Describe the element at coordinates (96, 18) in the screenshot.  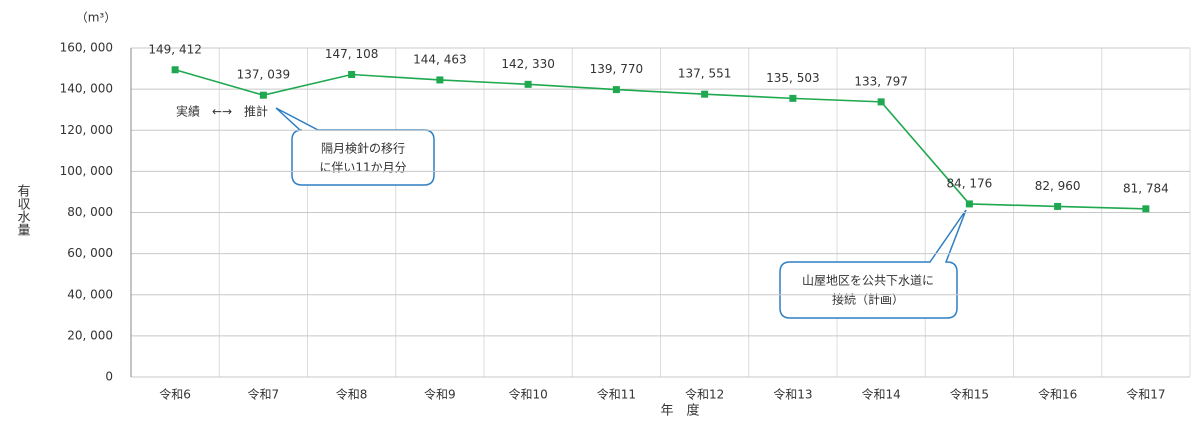
I see `unit-label: （m³）` at that location.